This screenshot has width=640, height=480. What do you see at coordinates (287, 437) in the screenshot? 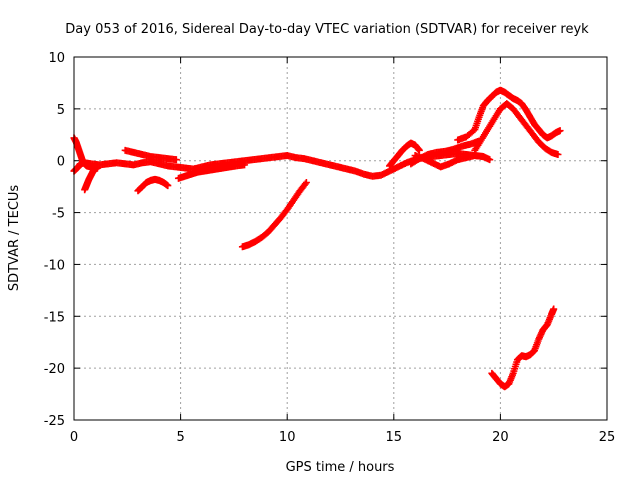
I see `x-tick-label: 10` at bounding box center [287, 437].